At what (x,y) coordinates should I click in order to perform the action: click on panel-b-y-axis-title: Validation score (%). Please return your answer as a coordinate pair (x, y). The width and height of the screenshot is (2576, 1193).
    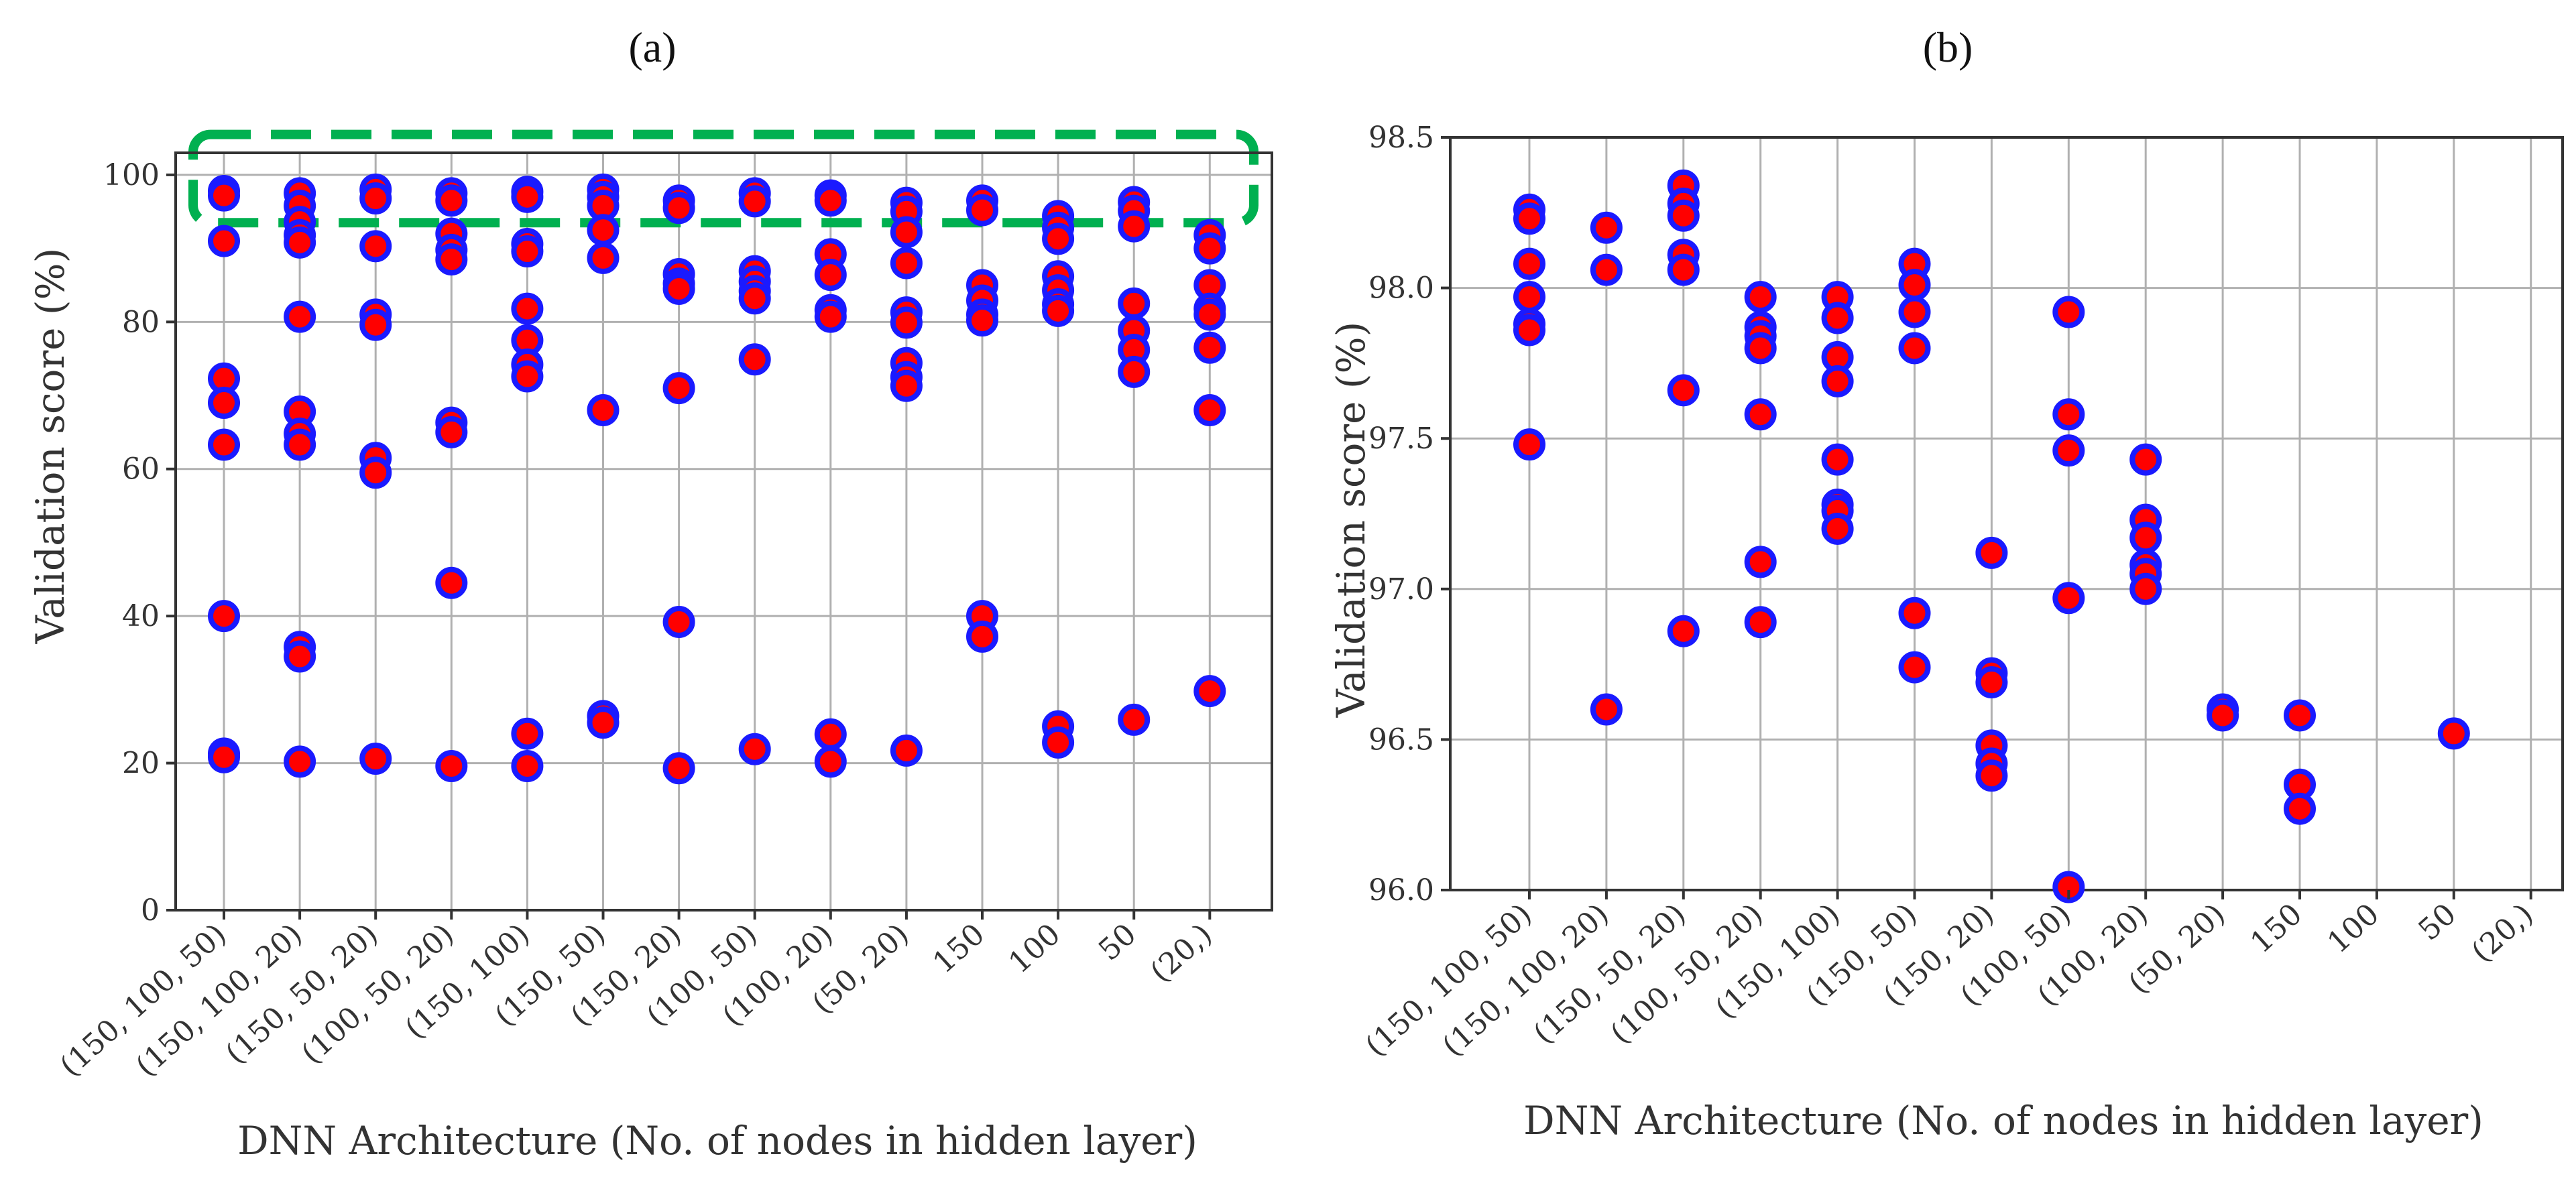
    Looking at the image, I should click on (1351, 520).